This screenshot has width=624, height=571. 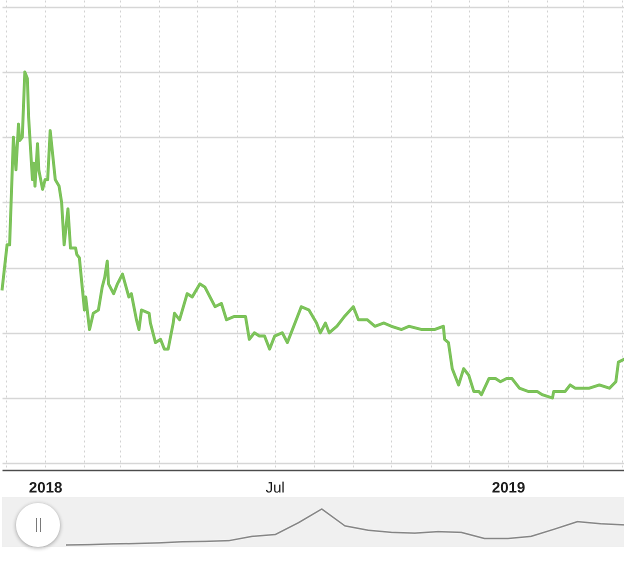 What do you see at coordinates (45, 488) in the screenshot?
I see `x-tick-label: 2018` at bounding box center [45, 488].